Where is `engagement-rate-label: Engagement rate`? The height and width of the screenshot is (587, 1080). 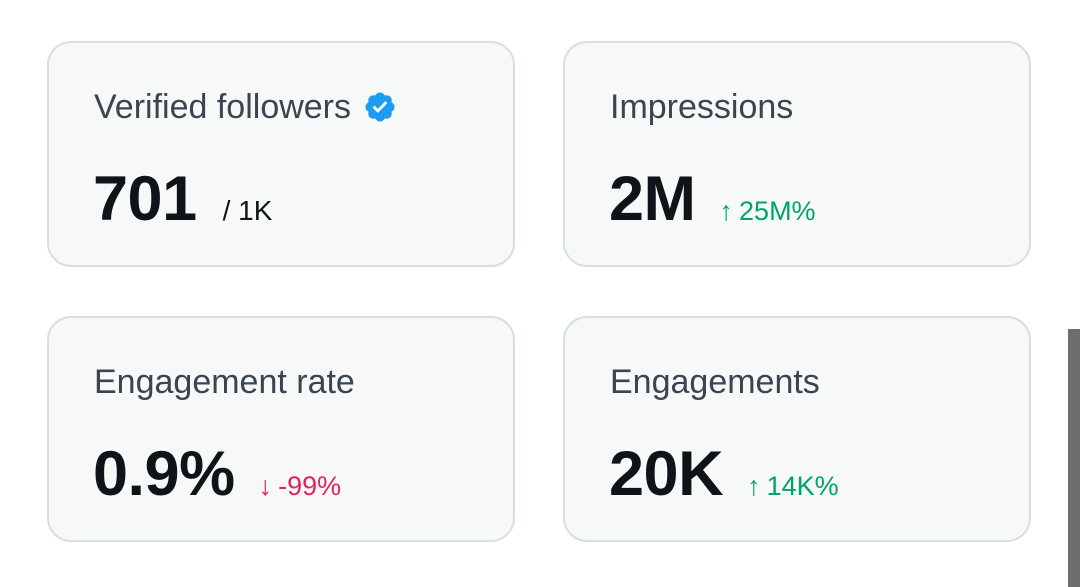
engagement-rate-label: Engagement rate is located at coordinates (224, 382).